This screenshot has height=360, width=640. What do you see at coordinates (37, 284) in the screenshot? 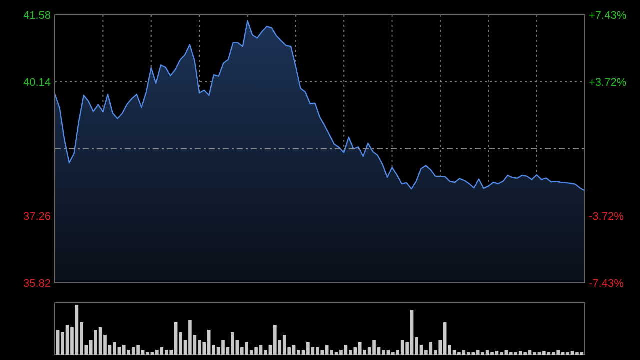
I see `y-tick-label: 35.82` at bounding box center [37, 284].